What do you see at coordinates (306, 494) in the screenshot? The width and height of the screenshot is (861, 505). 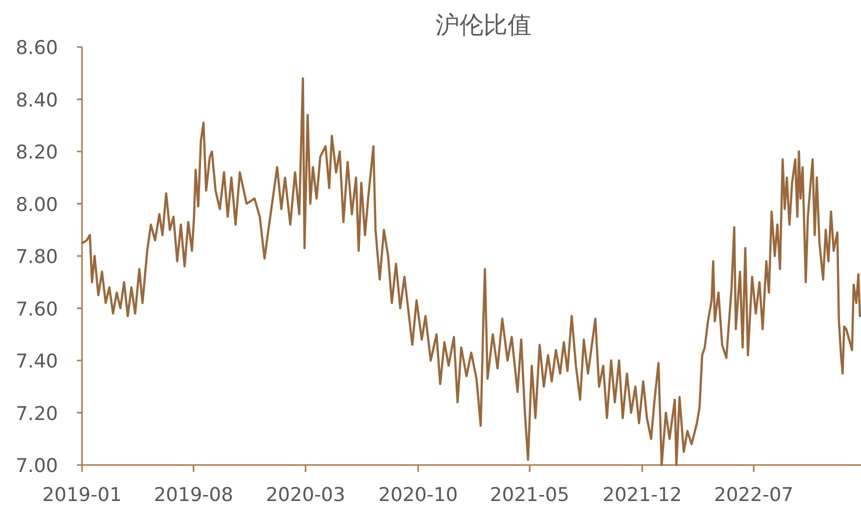 I see `x-tick-label: 2020-03` at bounding box center [306, 494].